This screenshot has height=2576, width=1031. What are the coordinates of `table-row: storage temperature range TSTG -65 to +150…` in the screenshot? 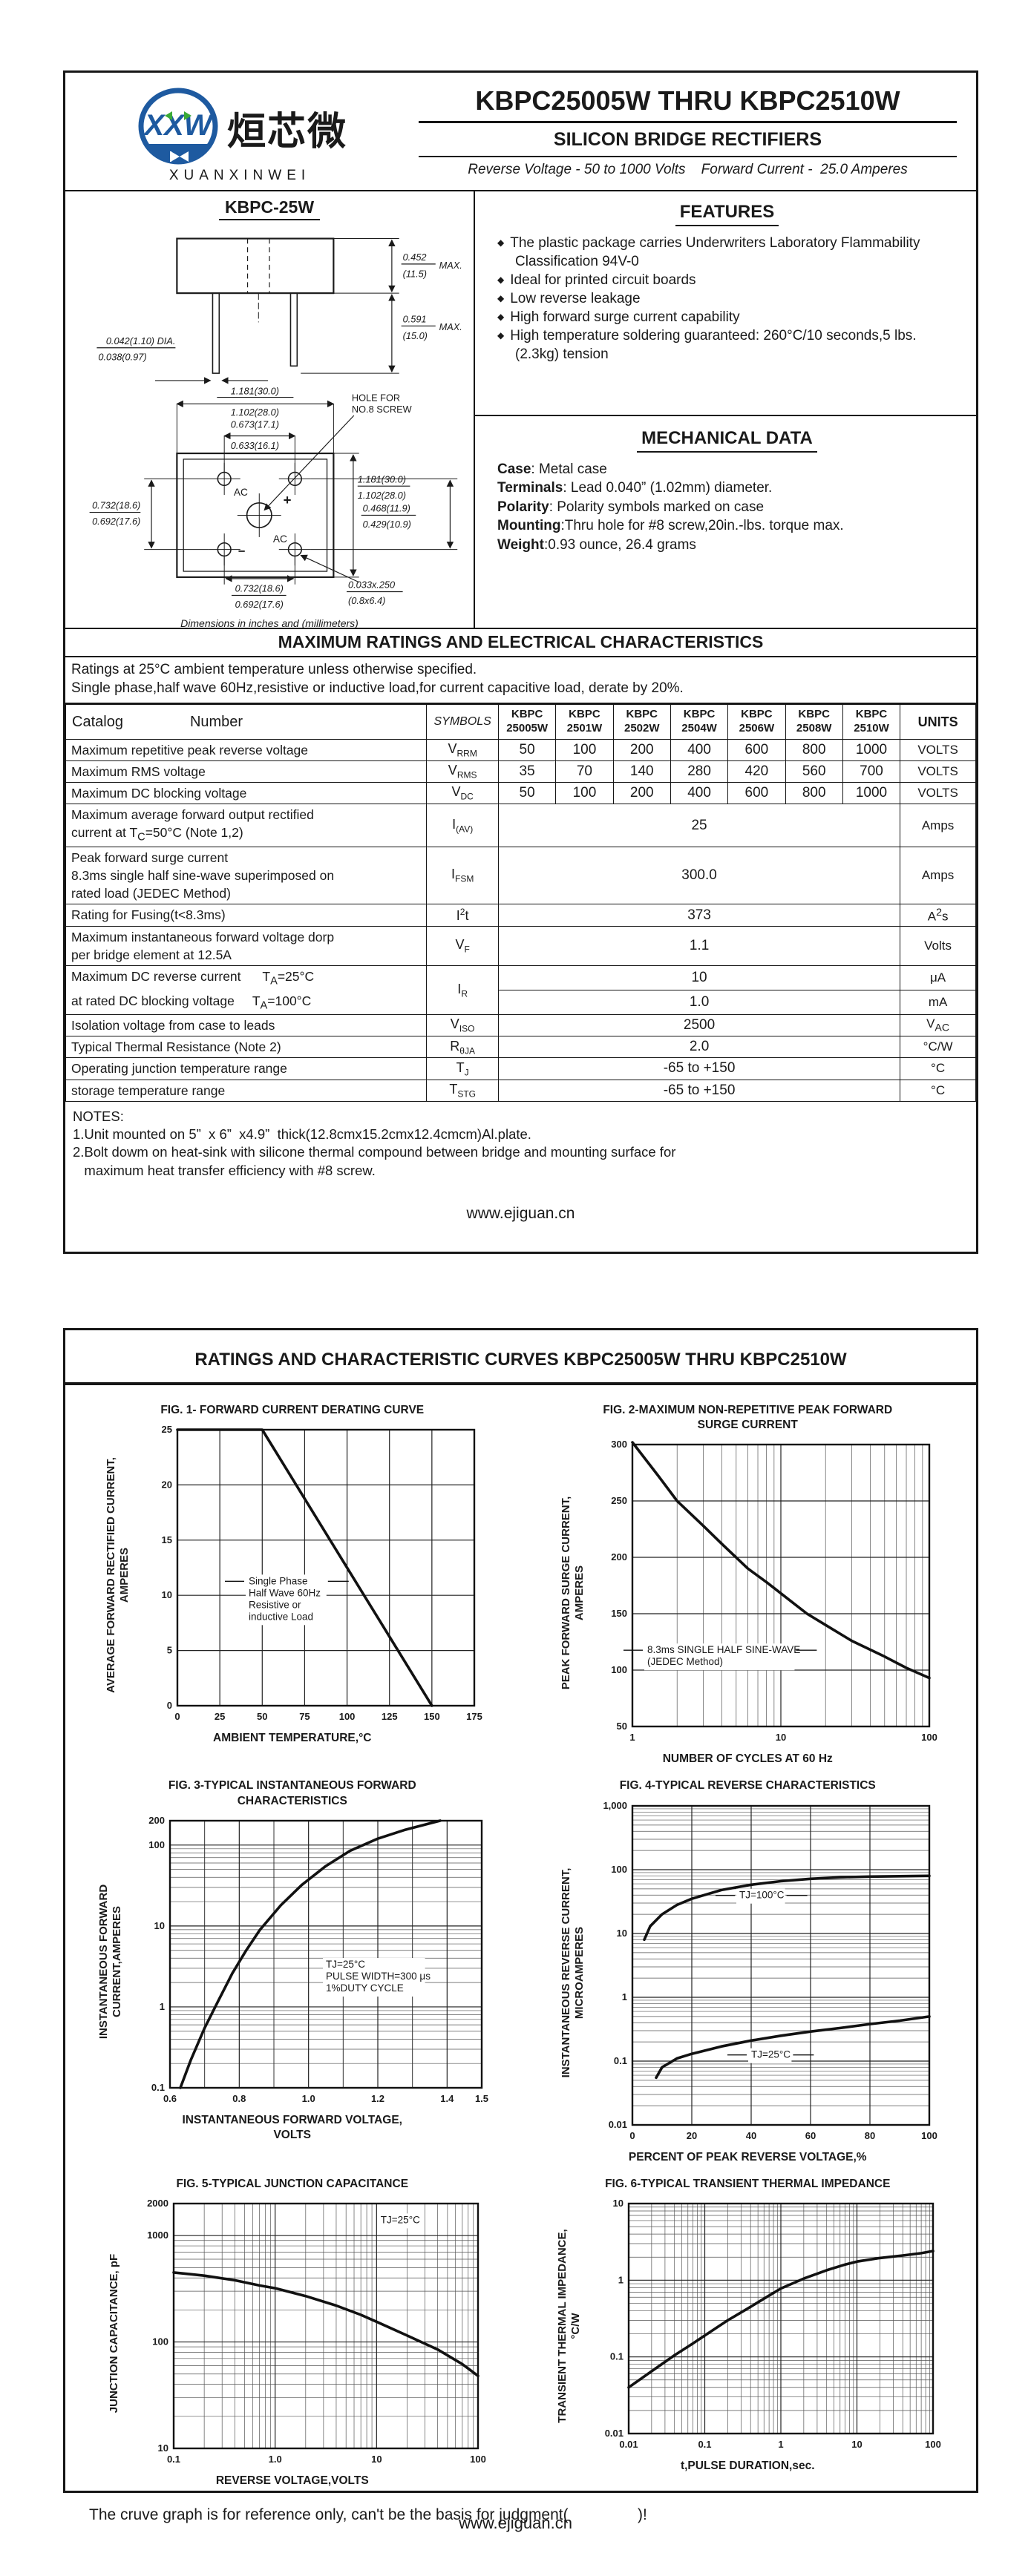 It's located at (520, 1090).